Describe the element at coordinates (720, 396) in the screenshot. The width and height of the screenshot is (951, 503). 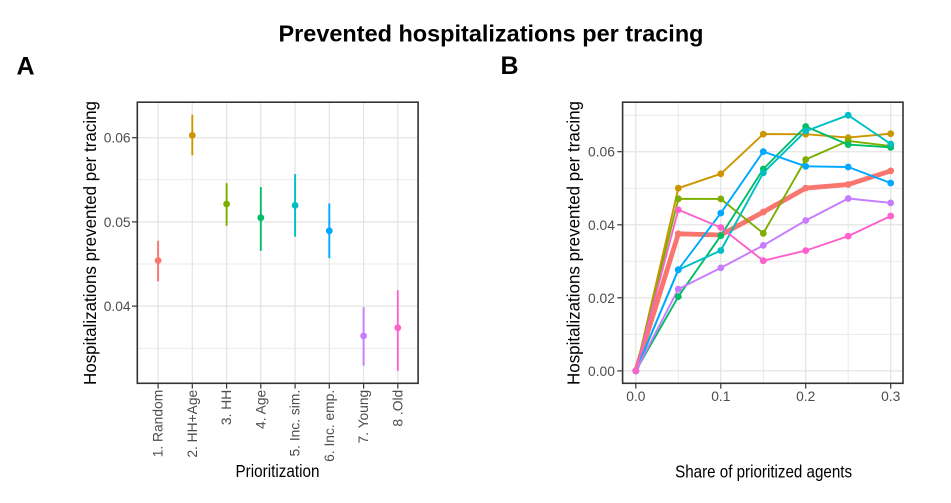
I see `svg-text: 0.1` at that location.